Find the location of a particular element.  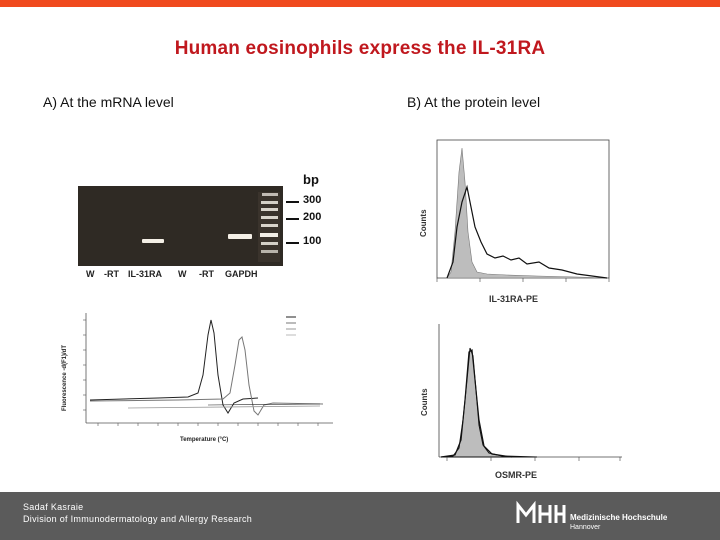

flow-histogram-osmr: Counts OSMR-PE is located at coordinates (522, 400).